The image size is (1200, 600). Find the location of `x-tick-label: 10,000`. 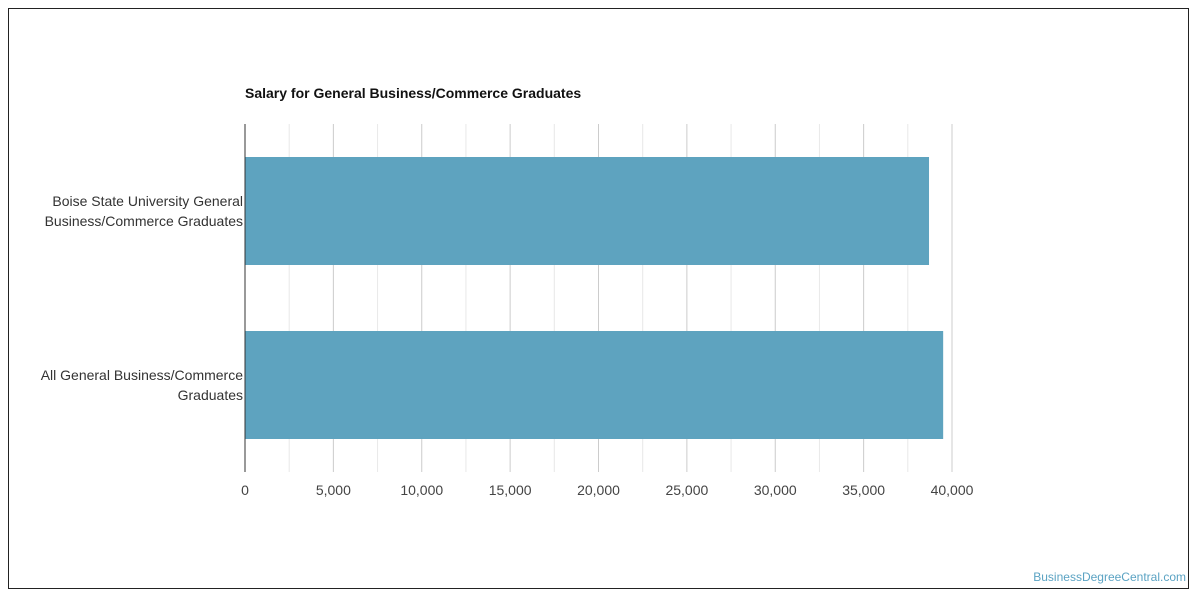

x-tick-label: 10,000 is located at coordinates (421, 490).